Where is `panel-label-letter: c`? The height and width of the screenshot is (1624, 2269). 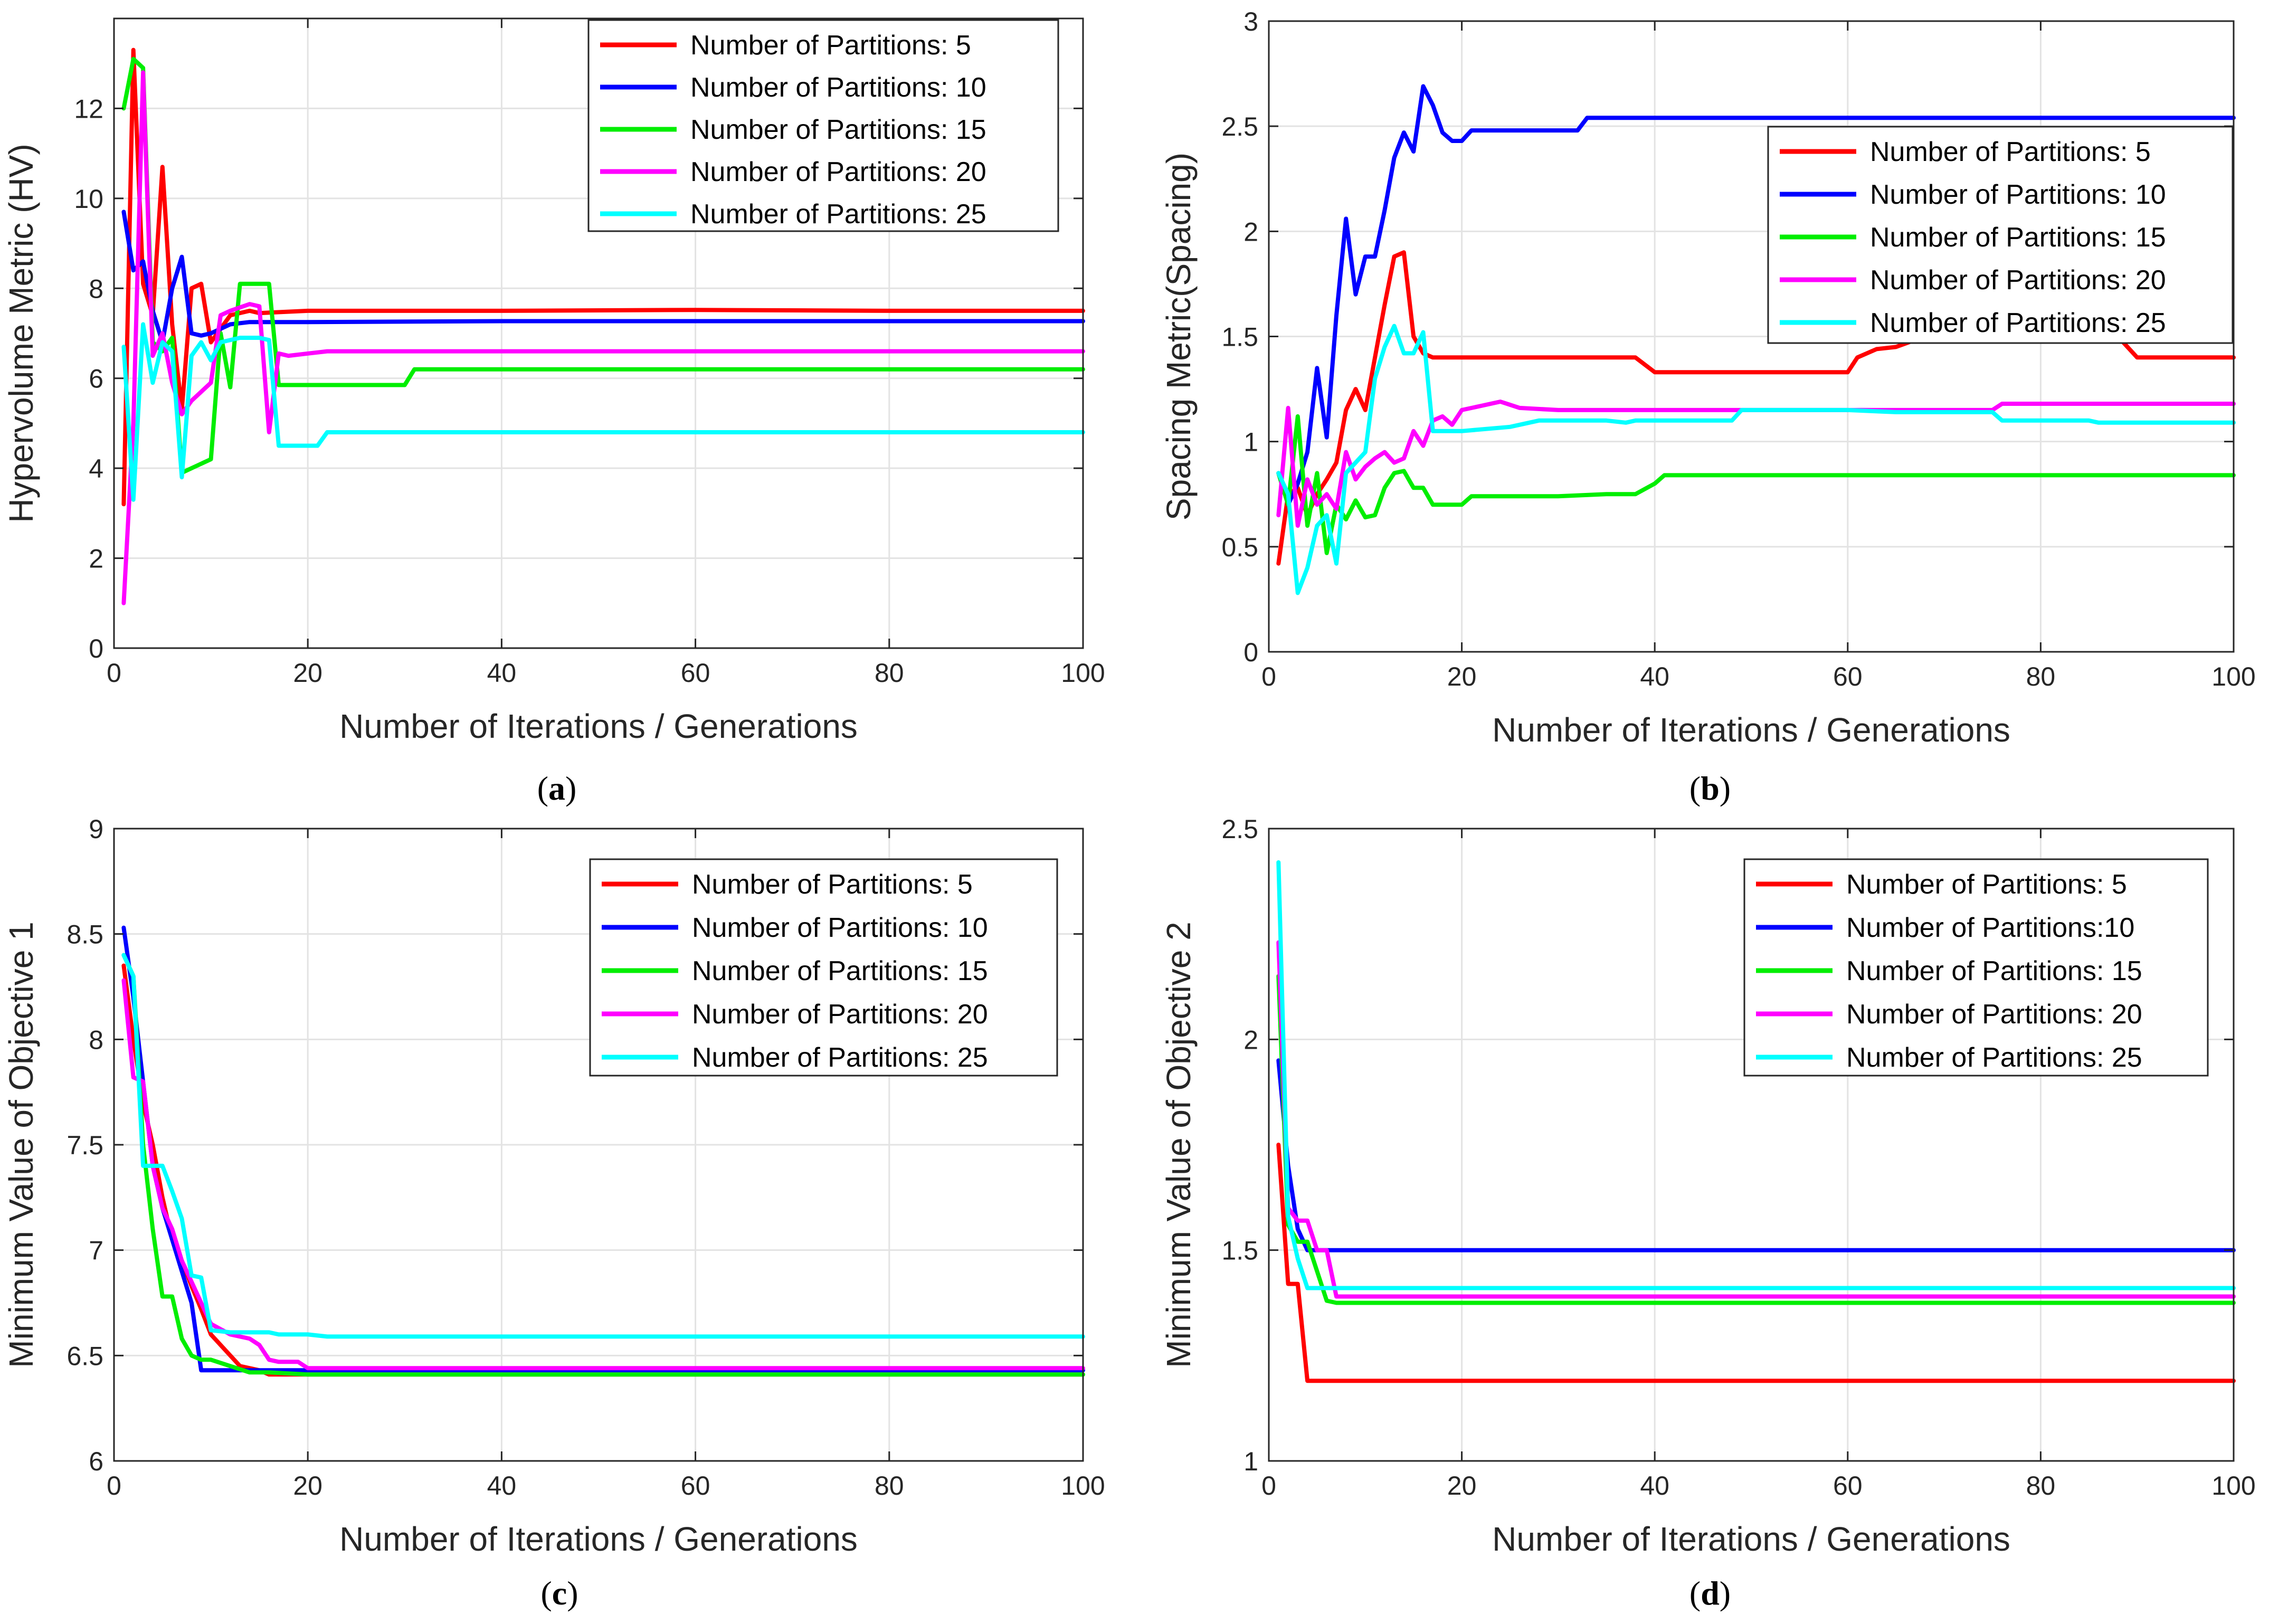 panel-label-letter: c is located at coordinates (559, 1593).